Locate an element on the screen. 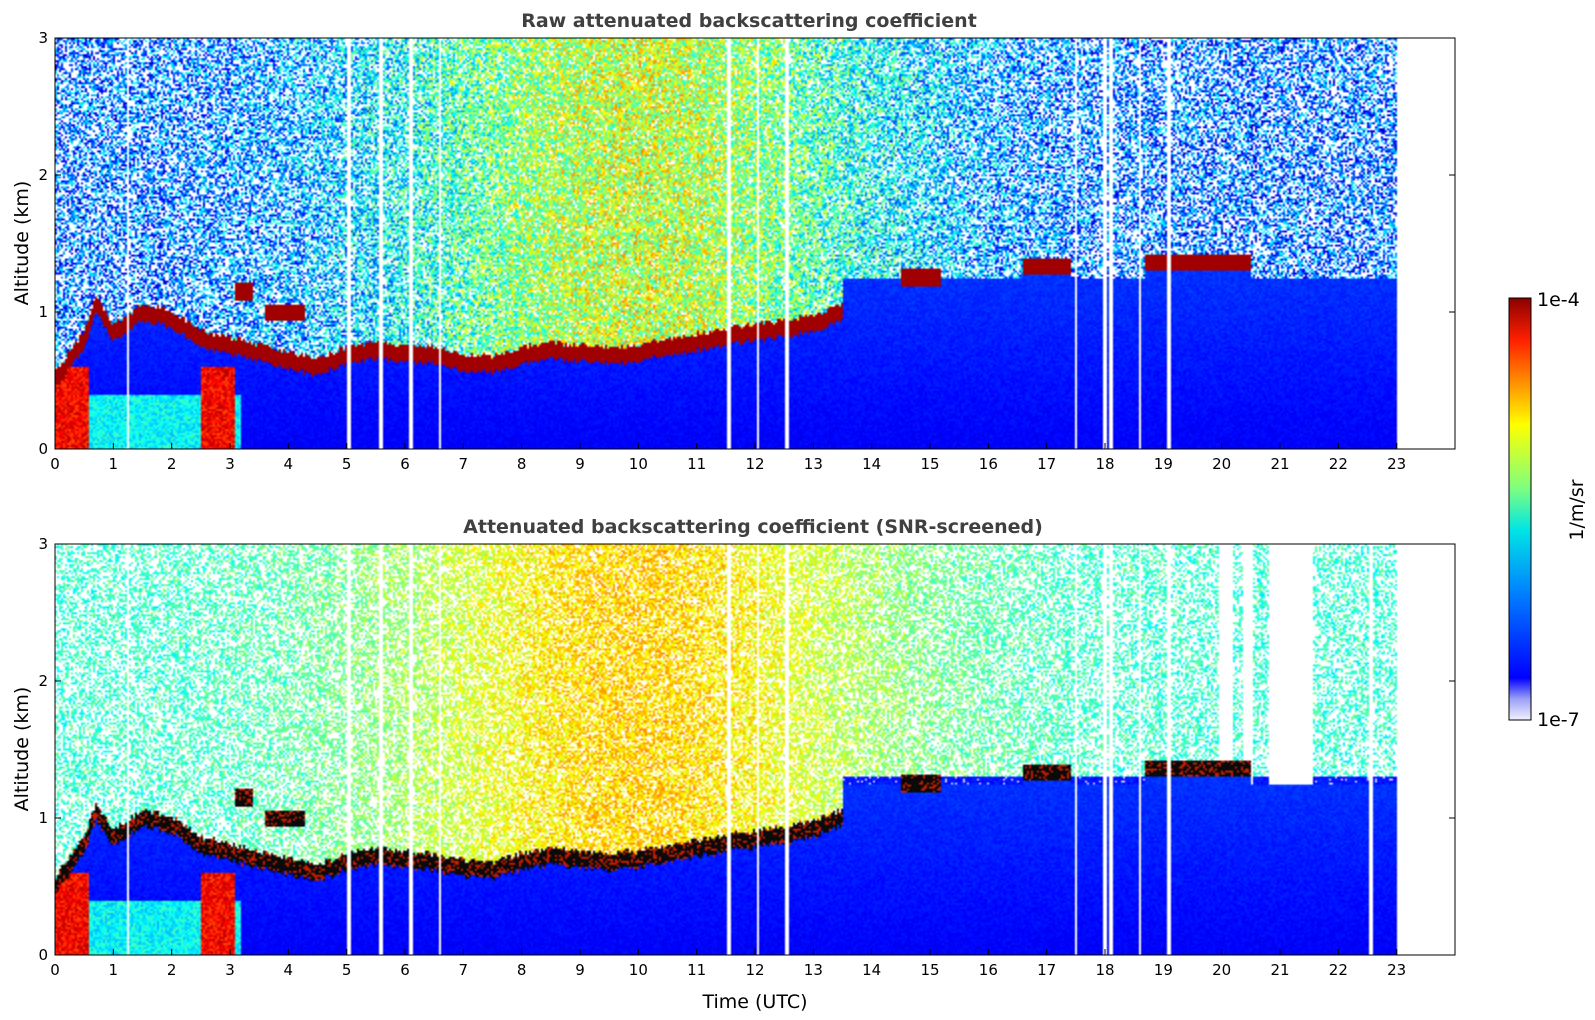 The height and width of the screenshot is (1020, 1595). colorbar-min-label: 1e-7 is located at coordinates (1558, 720).